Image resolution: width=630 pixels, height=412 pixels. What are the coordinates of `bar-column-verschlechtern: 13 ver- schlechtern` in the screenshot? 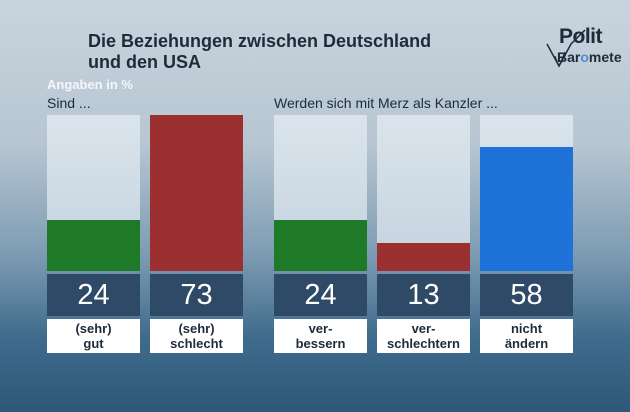 It's located at (423, 234).